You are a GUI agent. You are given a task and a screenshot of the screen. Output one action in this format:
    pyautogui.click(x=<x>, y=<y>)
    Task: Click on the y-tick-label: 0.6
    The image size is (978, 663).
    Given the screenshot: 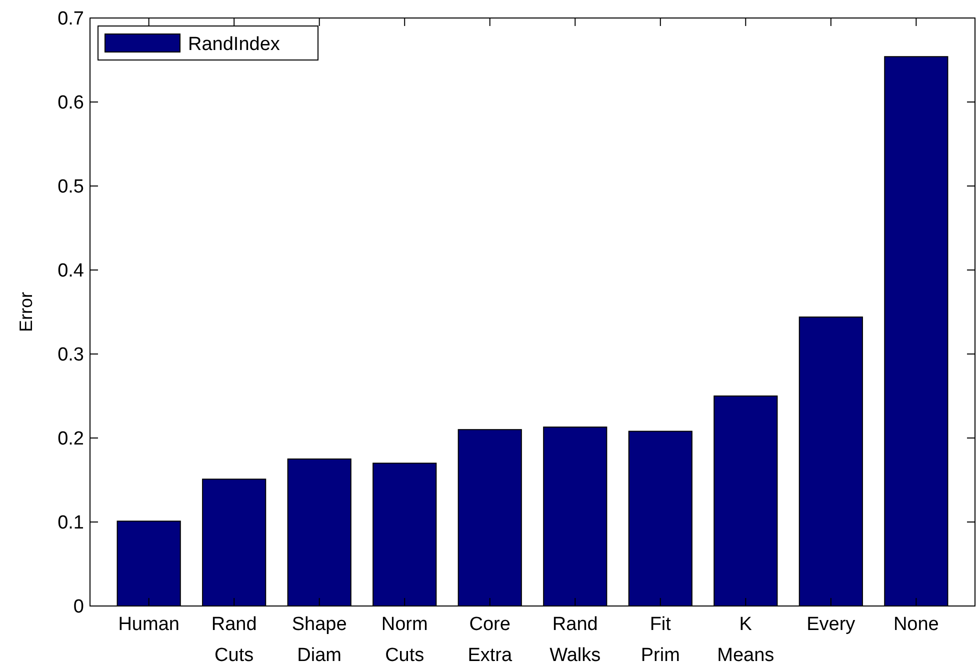 What is the action you would take?
    pyautogui.click(x=71, y=103)
    